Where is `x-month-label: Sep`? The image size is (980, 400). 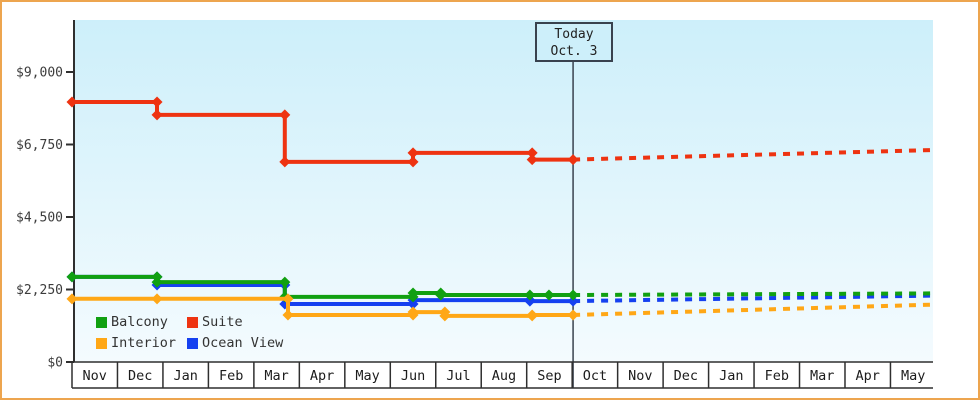
x-month-label: Sep is located at coordinates (549, 376).